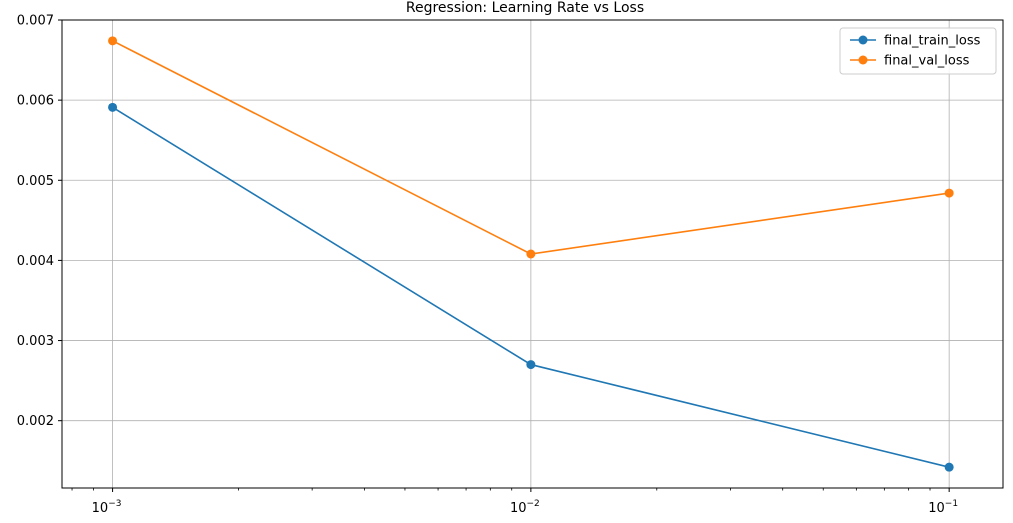 This screenshot has width=1013, height=523. Describe the element at coordinates (107, 507) in the screenshot. I see `x-tick-label: 10⁻³` at that location.